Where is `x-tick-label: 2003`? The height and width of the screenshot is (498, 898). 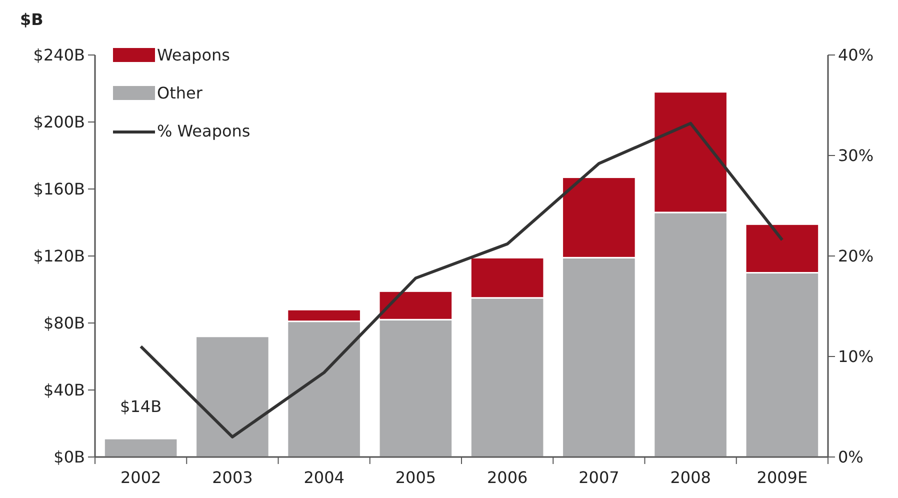
x-tick-label: 2003 is located at coordinates (232, 477).